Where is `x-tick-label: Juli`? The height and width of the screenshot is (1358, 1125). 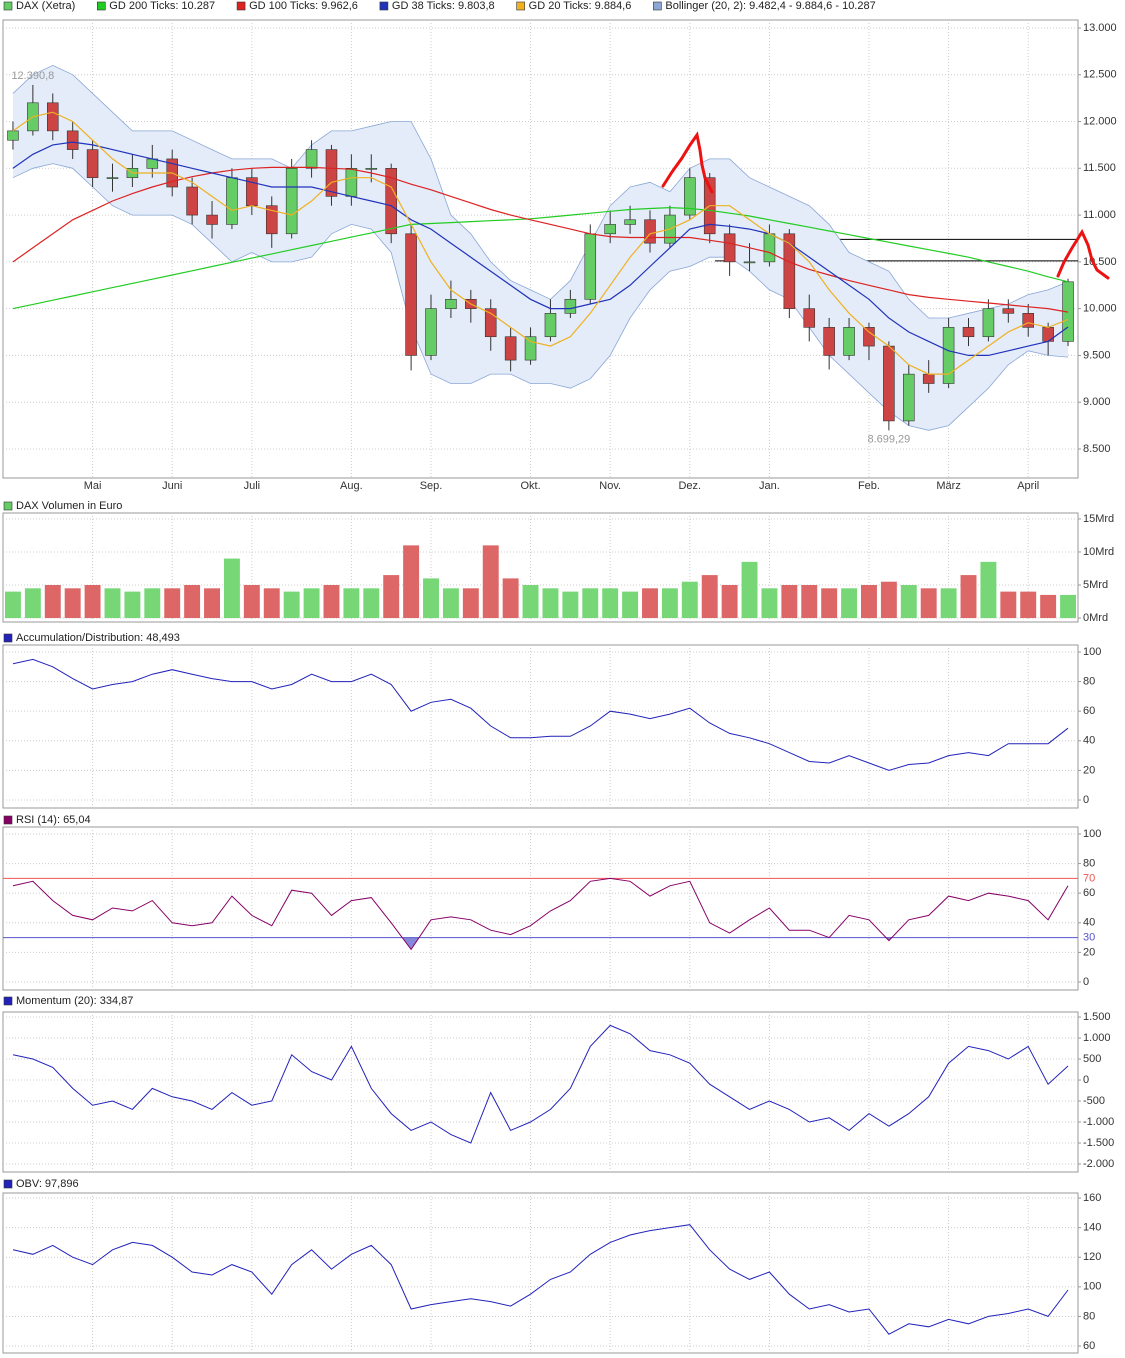 x-tick-label: Juli is located at coordinates (252, 486).